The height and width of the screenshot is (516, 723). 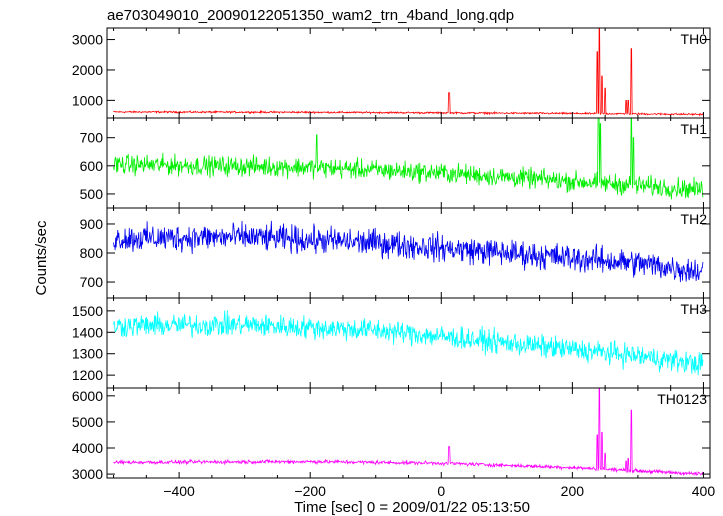 What do you see at coordinates (694, 39) in the screenshot?
I see `panel-label: TH0` at bounding box center [694, 39].